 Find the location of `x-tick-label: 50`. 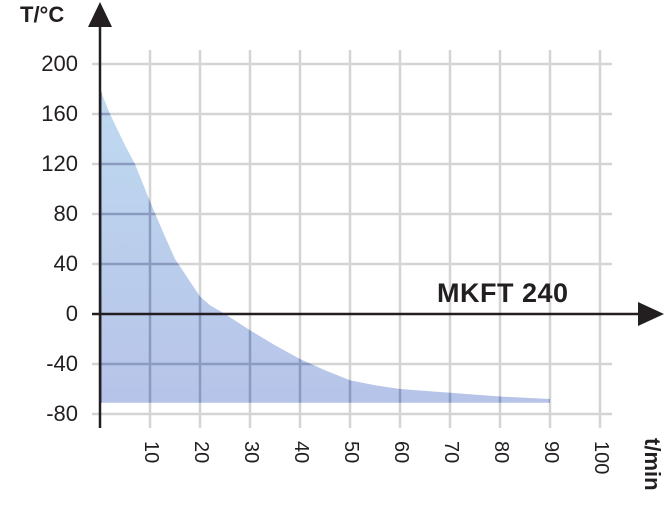

x-tick-label: 50 is located at coordinates (351, 452).